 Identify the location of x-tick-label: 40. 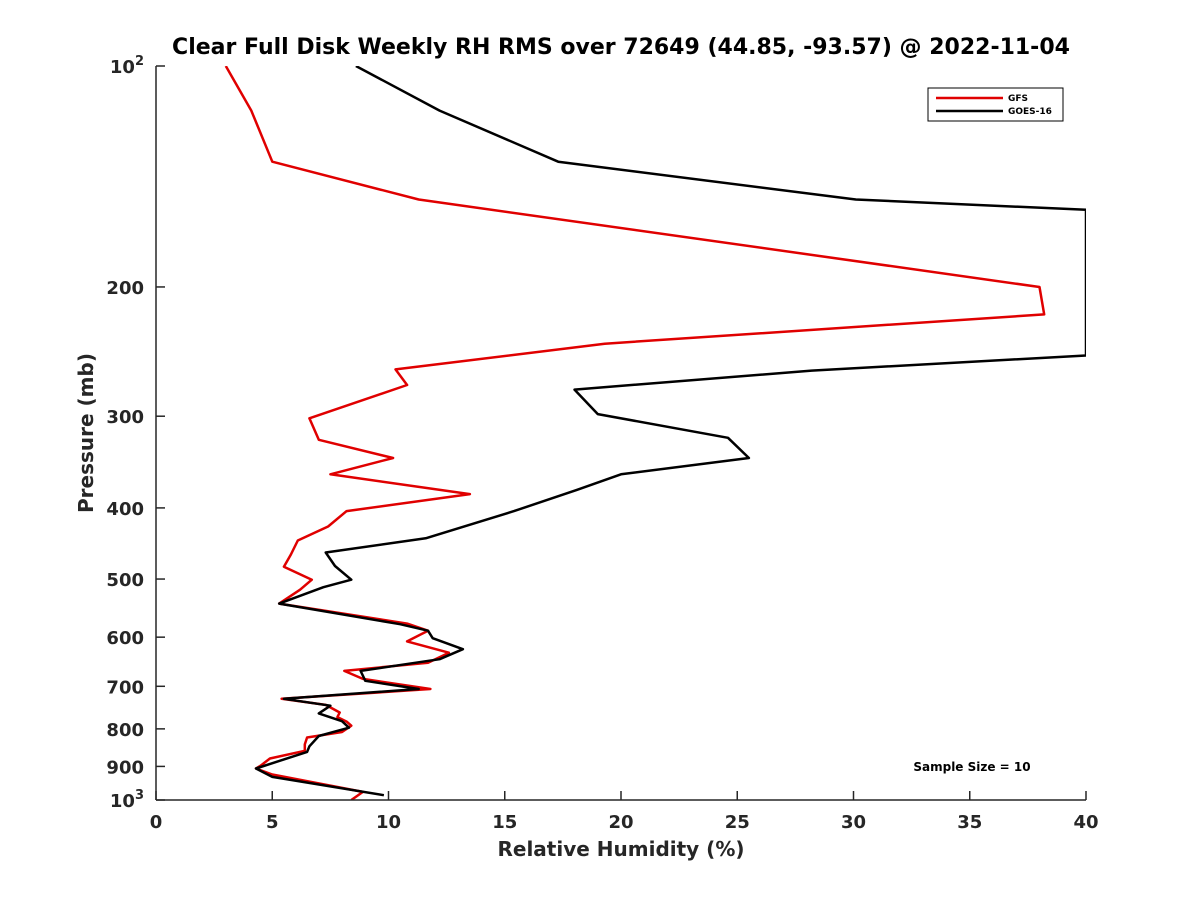
(1085, 822).